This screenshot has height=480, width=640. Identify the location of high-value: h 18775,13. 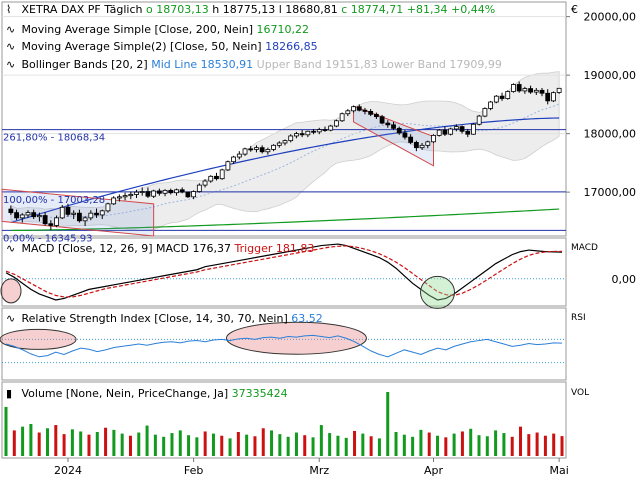
(244, 9).